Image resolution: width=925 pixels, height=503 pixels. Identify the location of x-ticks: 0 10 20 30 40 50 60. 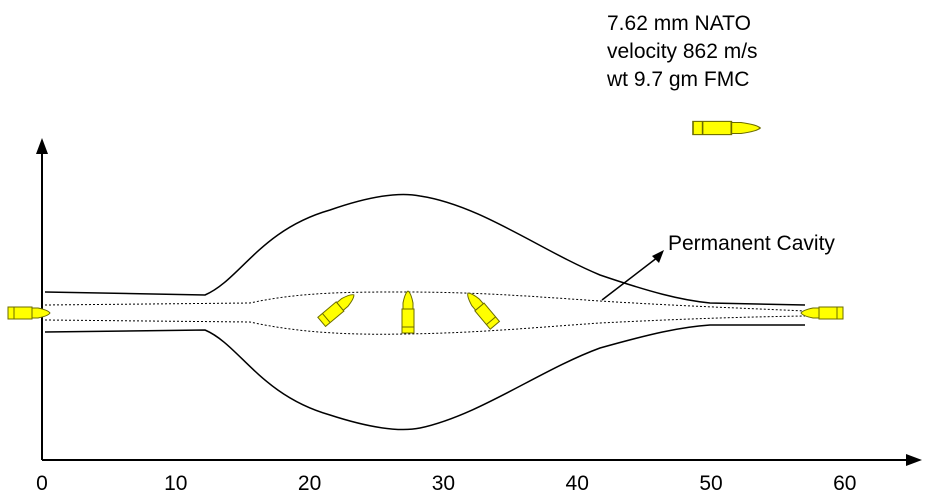
(446, 483).